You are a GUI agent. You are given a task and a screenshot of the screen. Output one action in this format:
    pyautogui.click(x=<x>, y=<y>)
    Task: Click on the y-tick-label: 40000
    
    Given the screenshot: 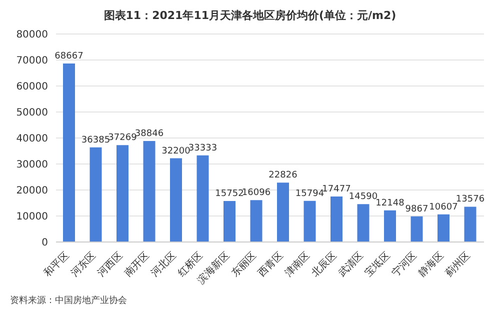 What is the action you would take?
    pyautogui.click(x=32, y=139)
    